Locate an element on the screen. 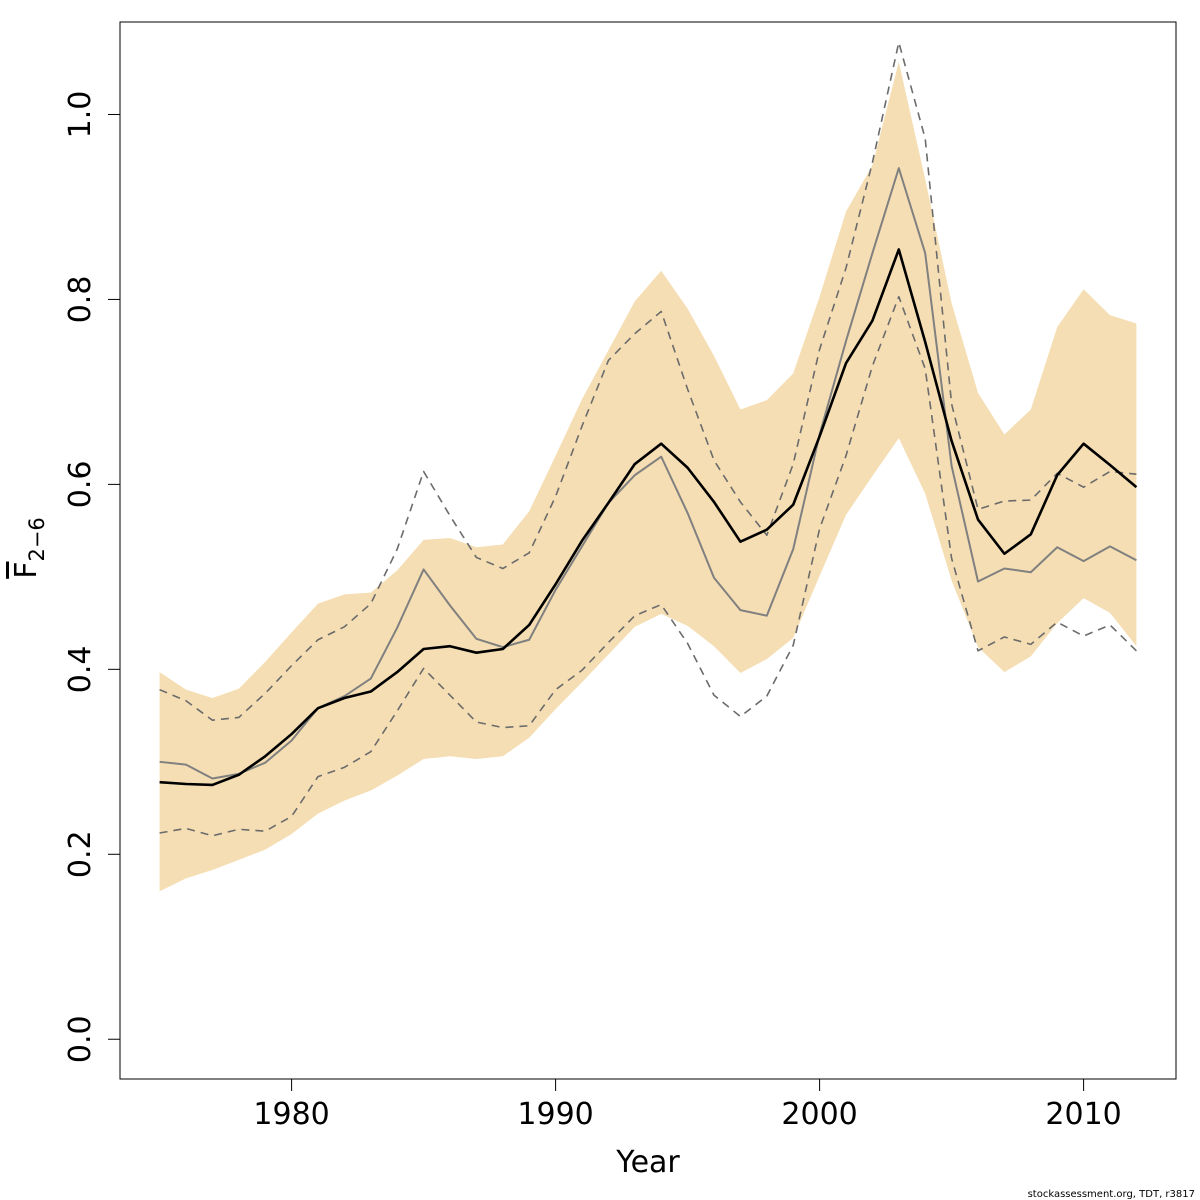 This screenshot has width=1200, height=1200. x-tick-label: 2000 is located at coordinates (819, 1114).